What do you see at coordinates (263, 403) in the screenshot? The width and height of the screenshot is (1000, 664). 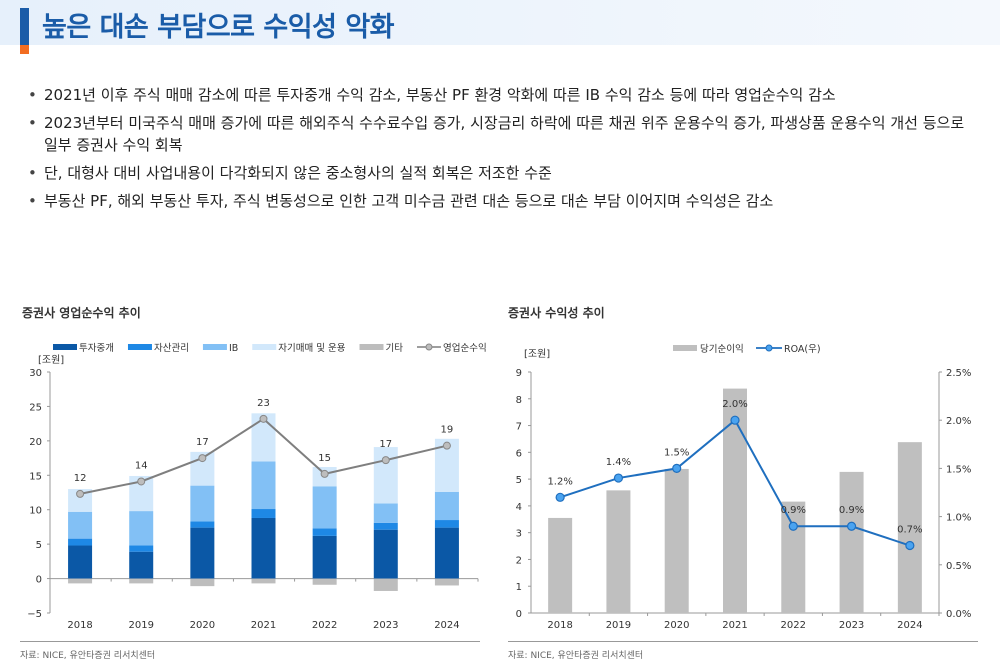 I see `data-label: 23` at bounding box center [263, 403].